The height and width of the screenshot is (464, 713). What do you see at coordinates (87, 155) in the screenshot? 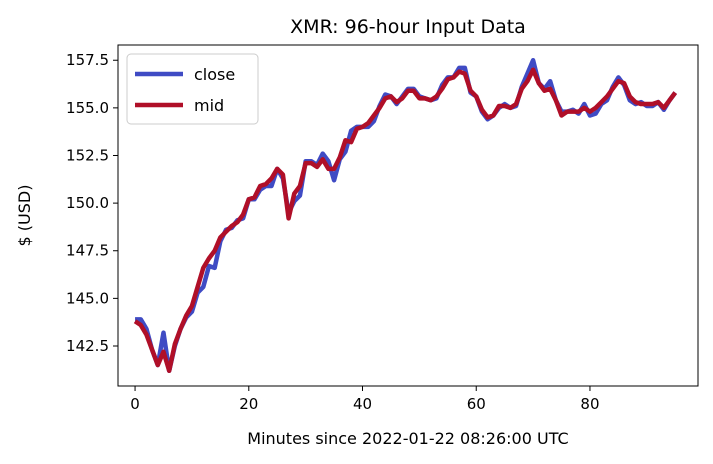
I see `y-tick-label: 152.5` at bounding box center [87, 155].